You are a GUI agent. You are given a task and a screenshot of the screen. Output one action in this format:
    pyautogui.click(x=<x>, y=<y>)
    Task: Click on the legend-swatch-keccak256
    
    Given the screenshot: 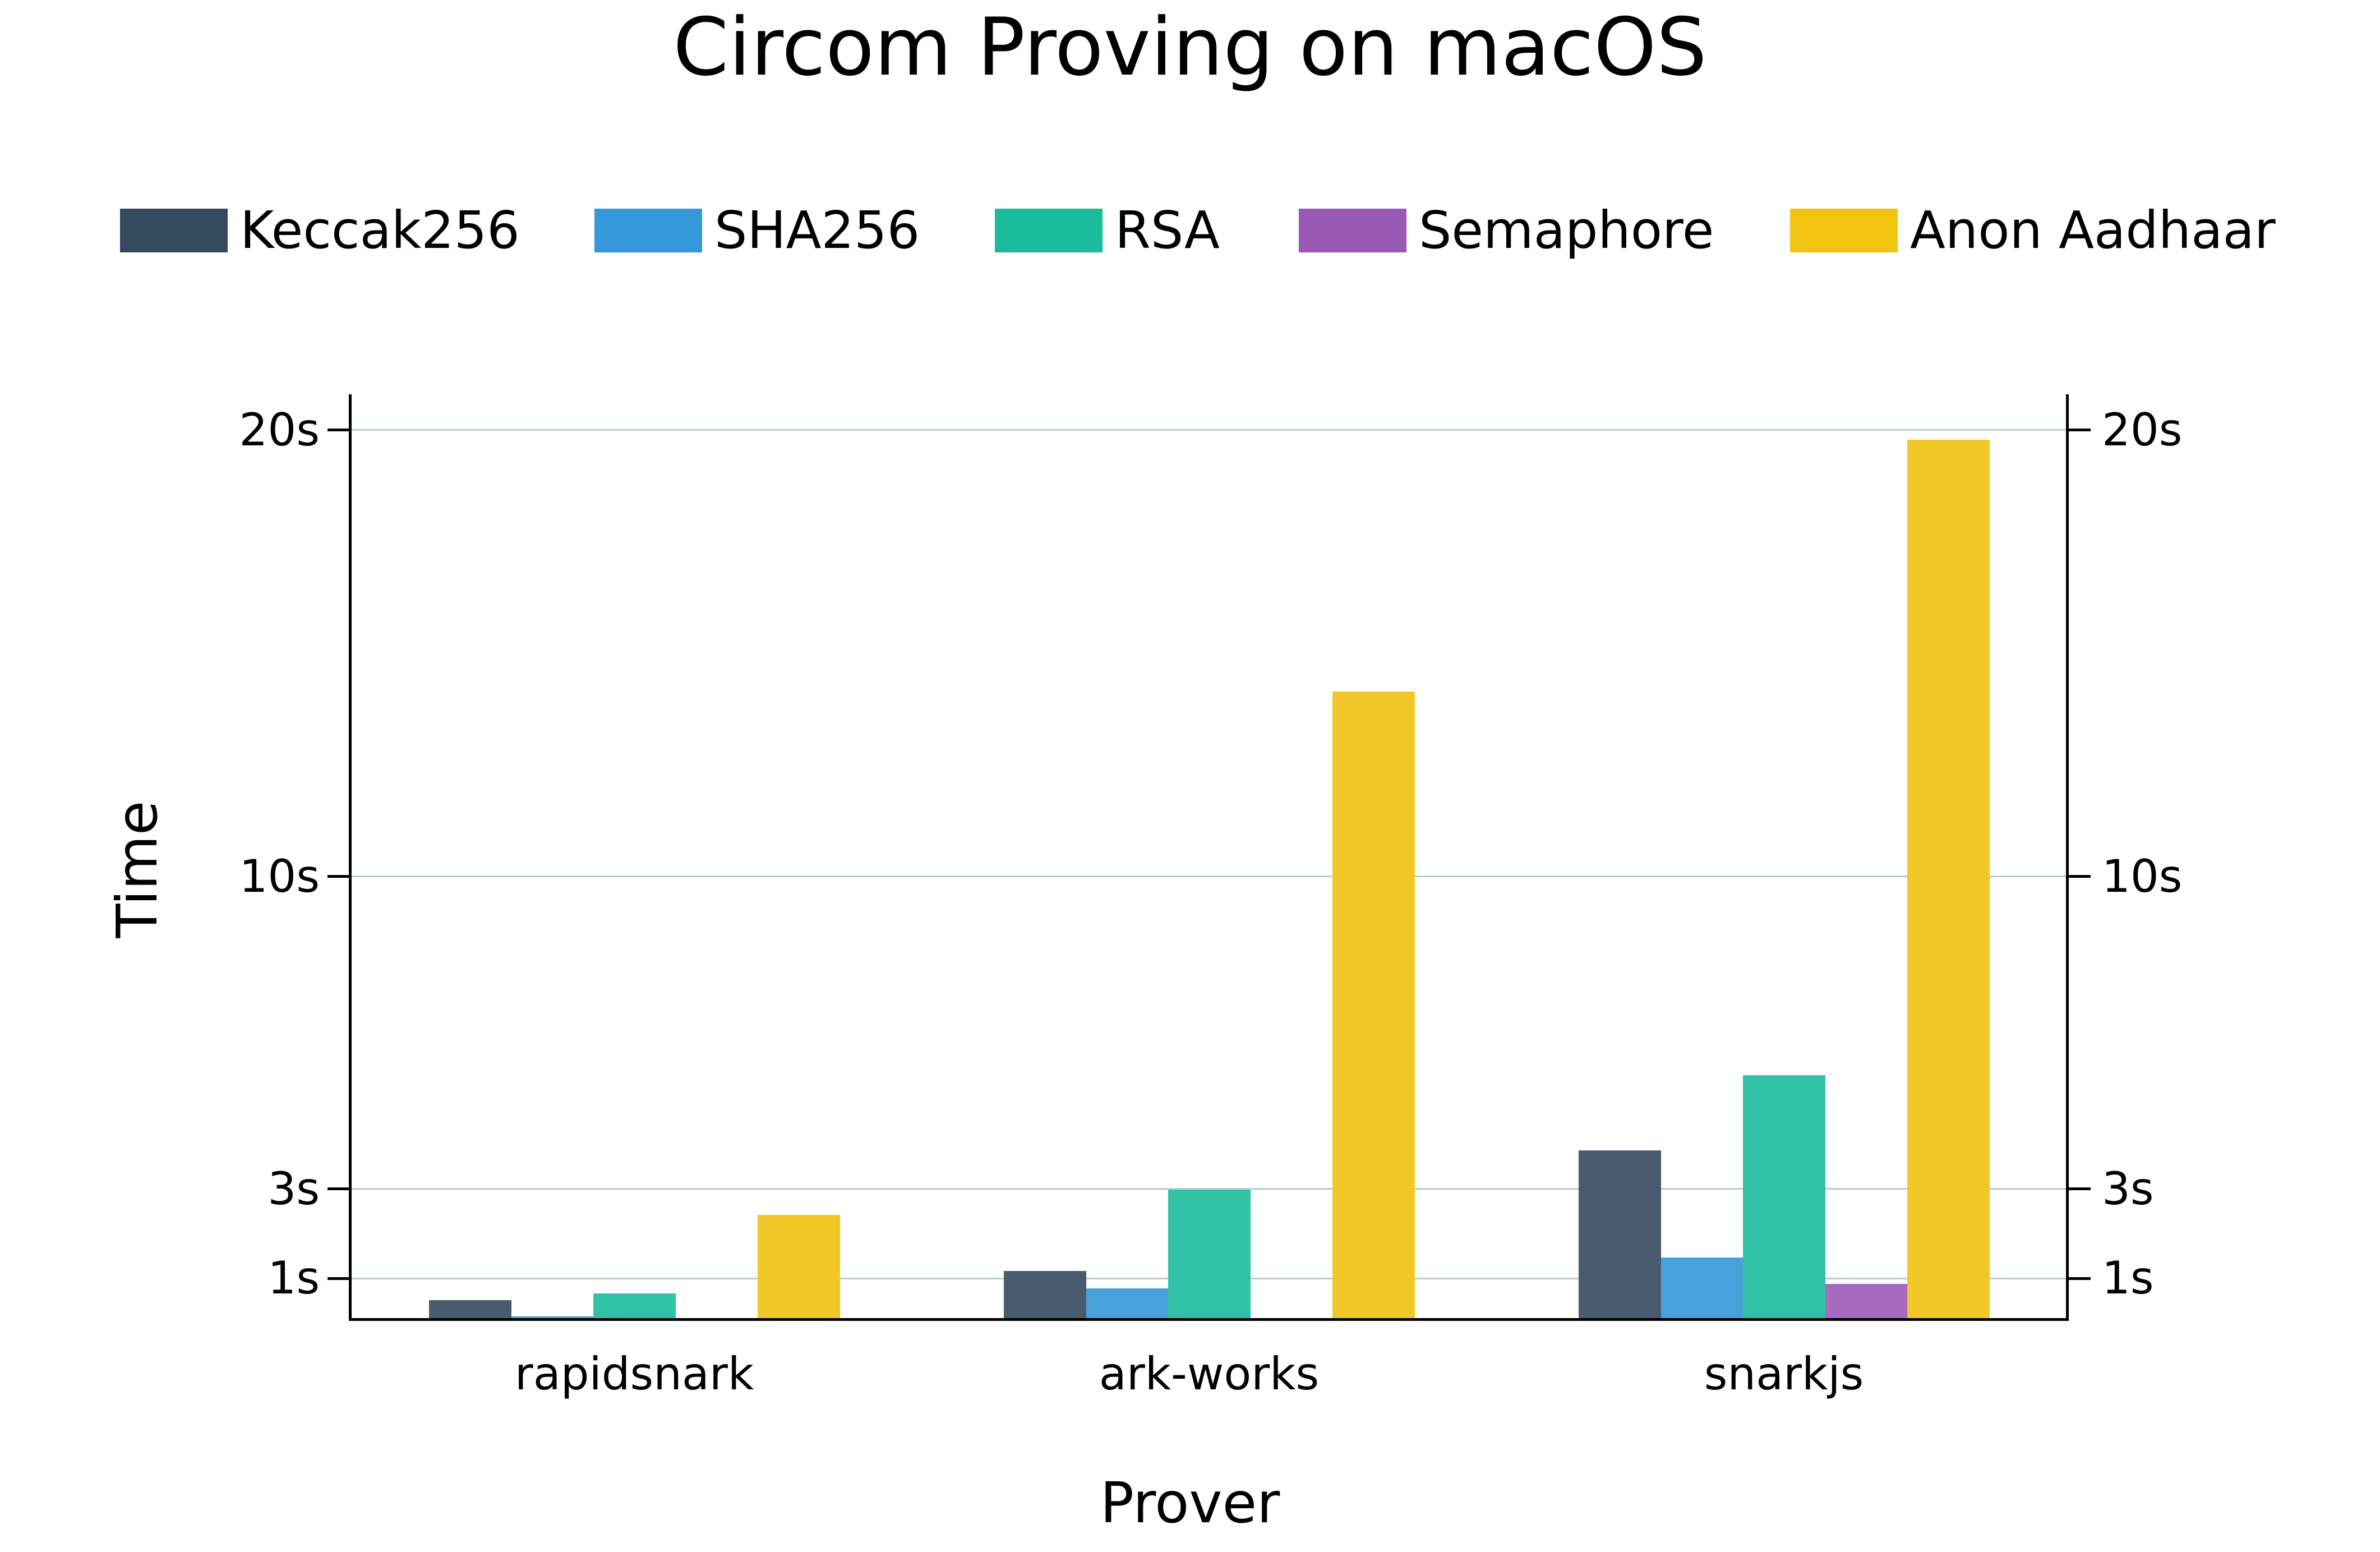 What is the action you would take?
    pyautogui.click(x=174, y=230)
    